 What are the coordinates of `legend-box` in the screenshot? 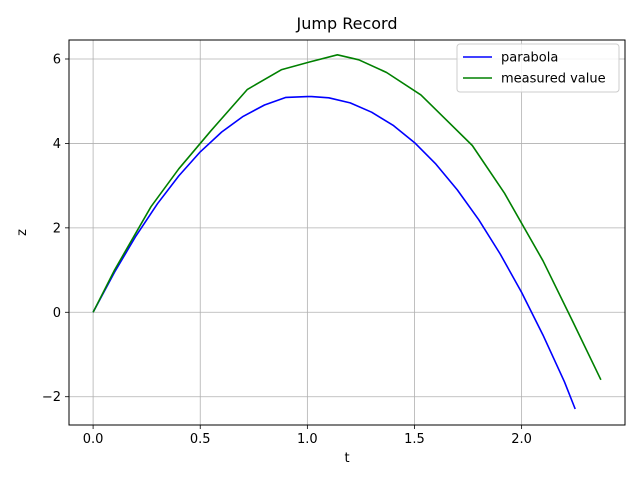 It's located at (538, 68).